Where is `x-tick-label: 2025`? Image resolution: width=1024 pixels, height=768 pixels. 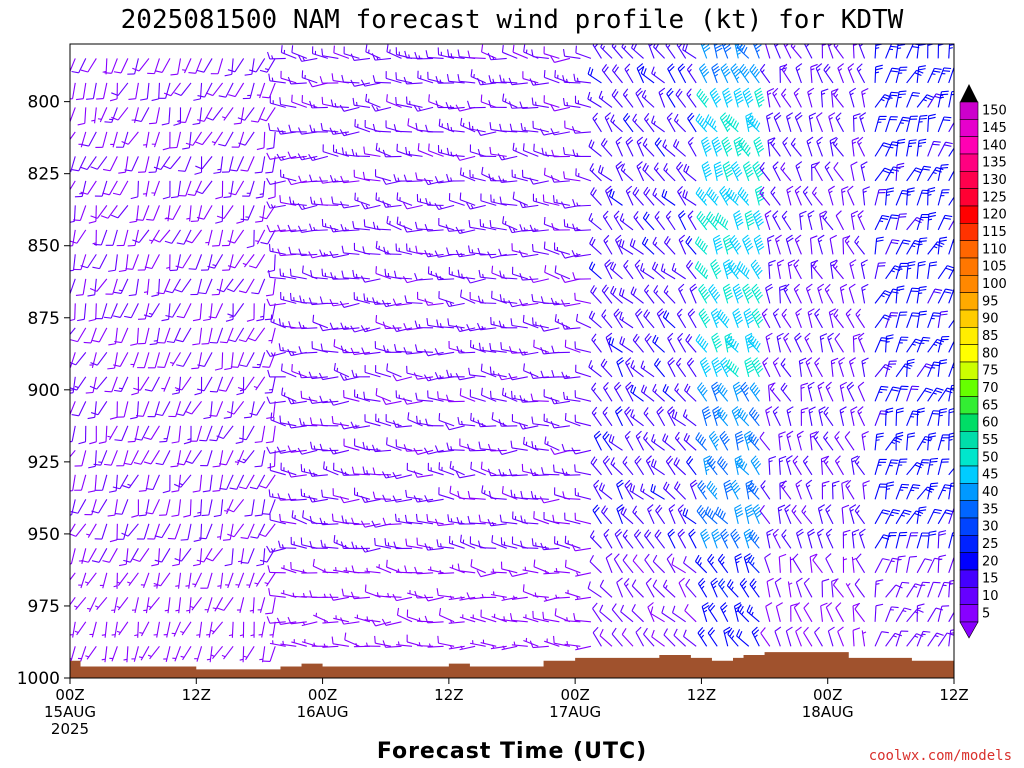 x-tick-label: 2025 is located at coordinates (70, 729).